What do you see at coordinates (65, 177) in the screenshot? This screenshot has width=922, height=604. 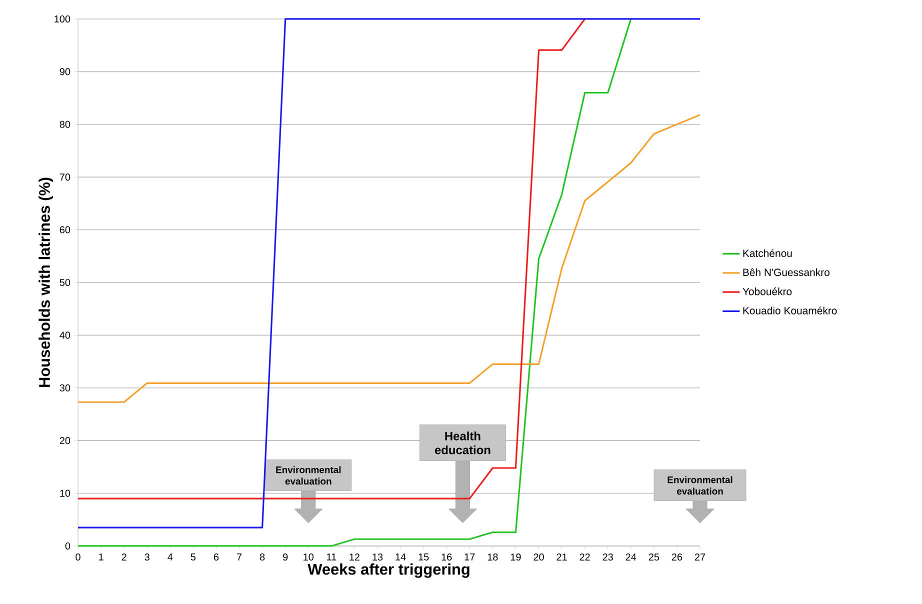 I see `y-tick-label: 70` at bounding box center [65, 177].